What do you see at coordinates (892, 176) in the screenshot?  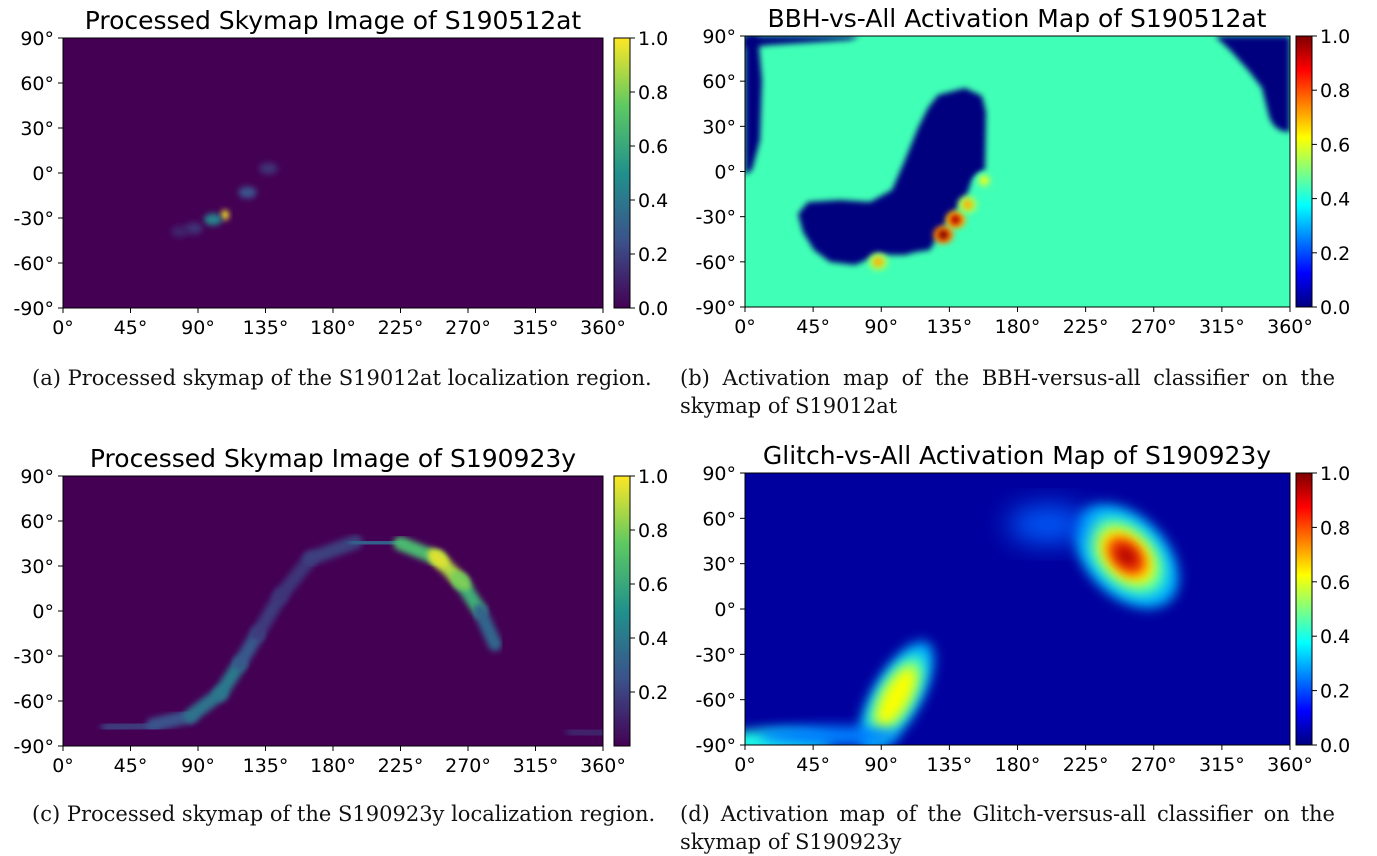 I see `panel-b-low-region-inner` at bounding box center [892, 176].